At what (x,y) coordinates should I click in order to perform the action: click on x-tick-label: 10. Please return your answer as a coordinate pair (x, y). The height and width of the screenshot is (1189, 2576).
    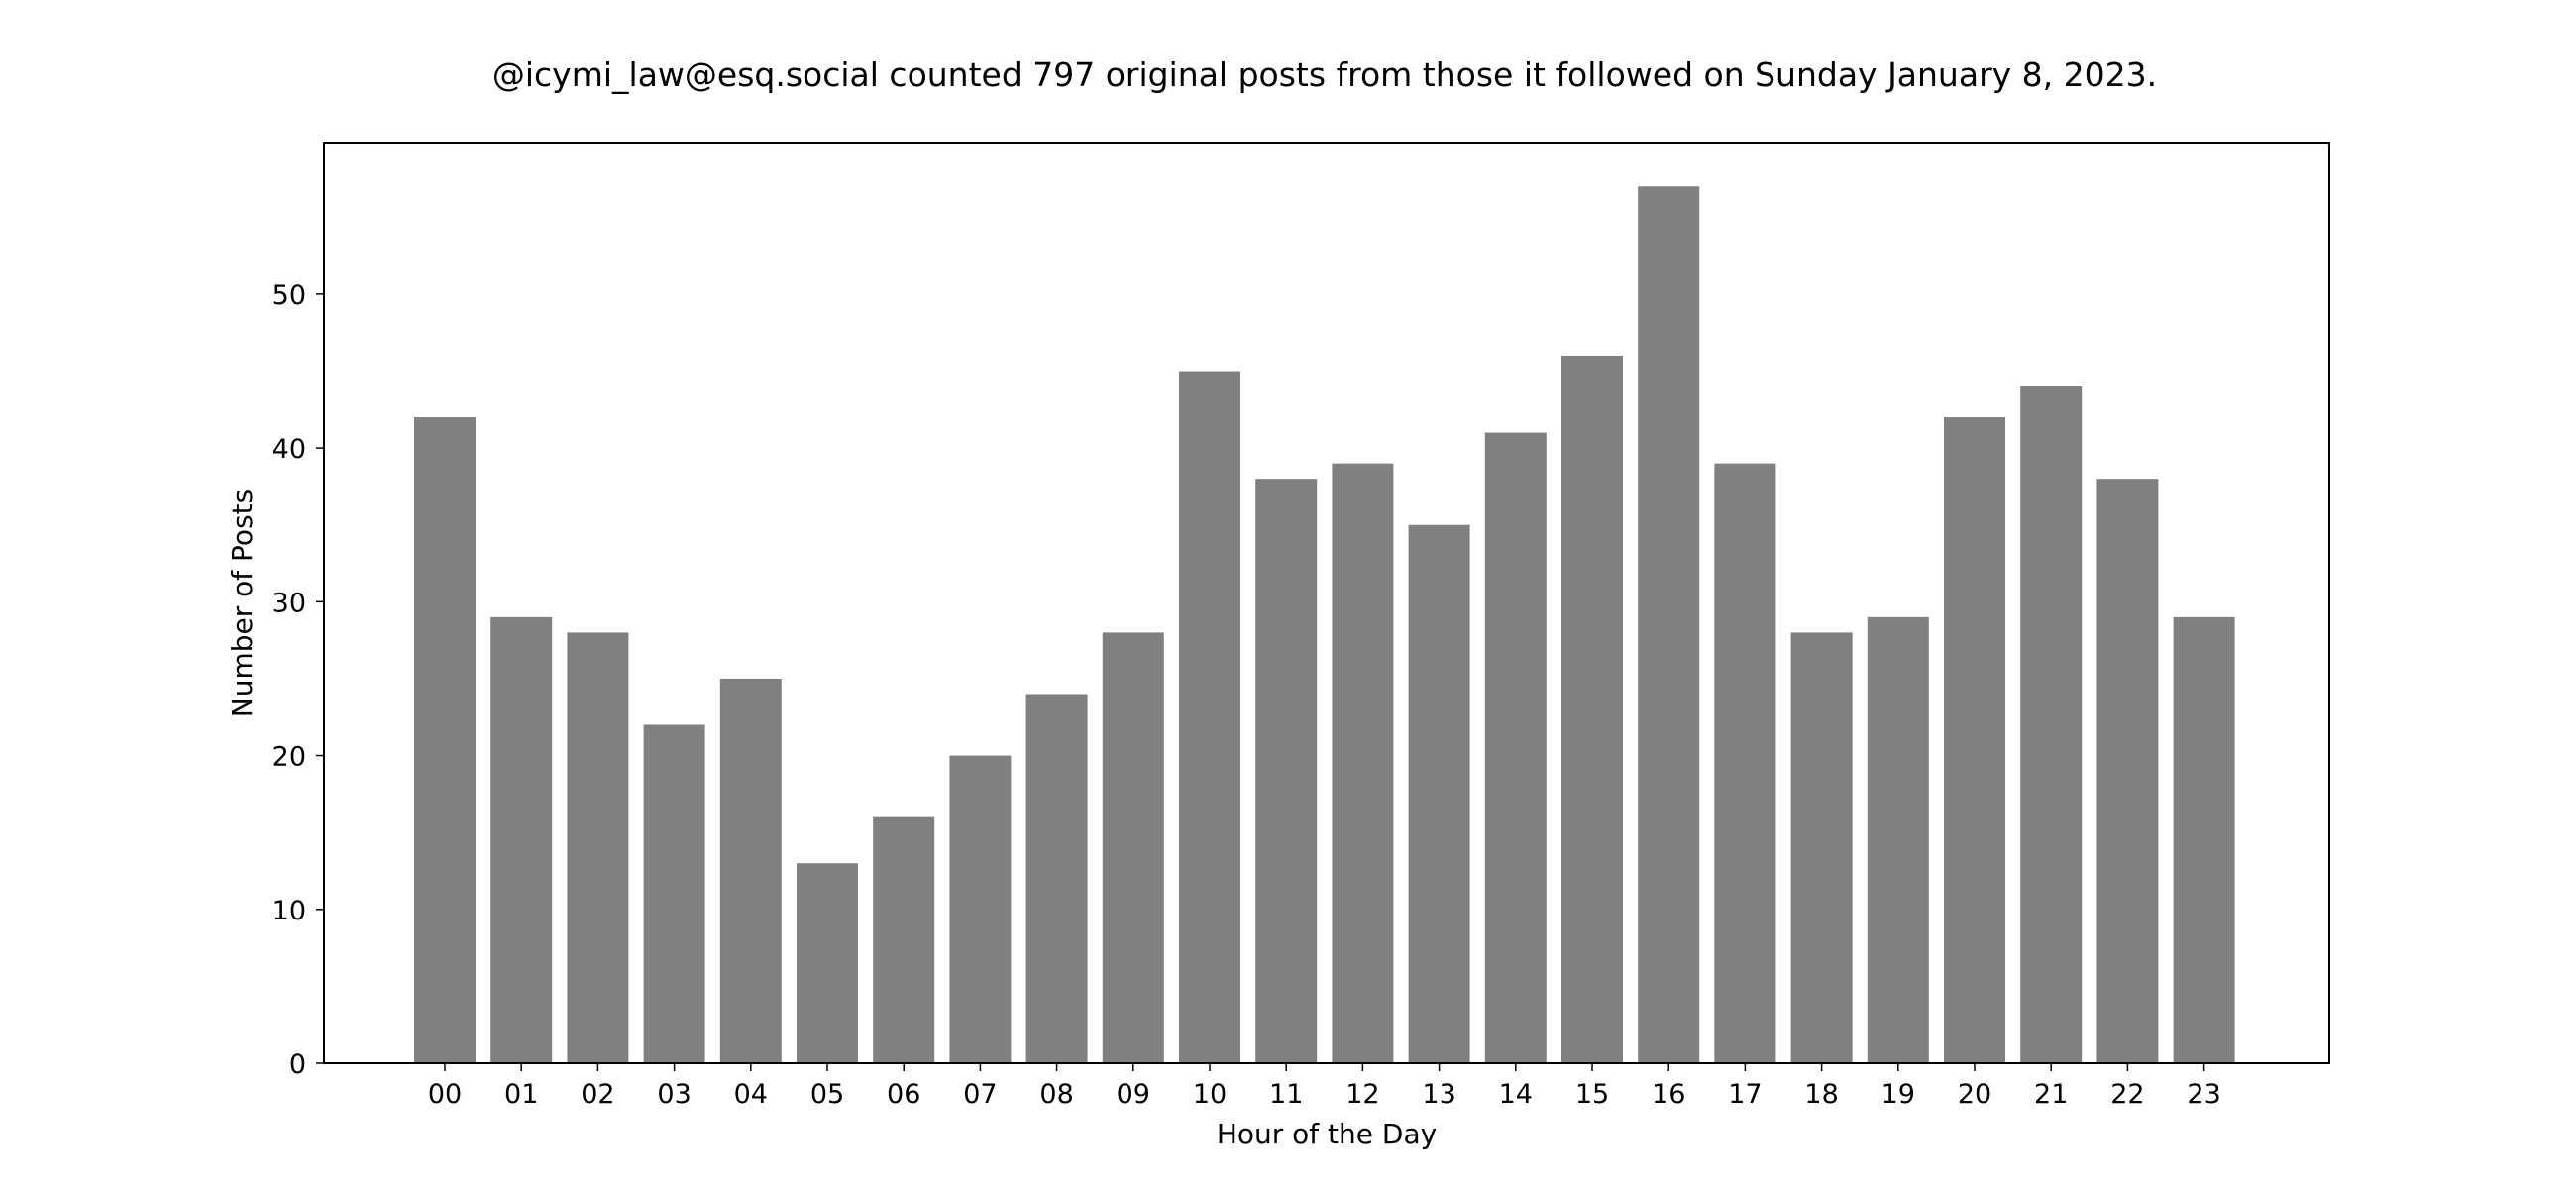
    Looking at the image, I should click on (1210, 1094).